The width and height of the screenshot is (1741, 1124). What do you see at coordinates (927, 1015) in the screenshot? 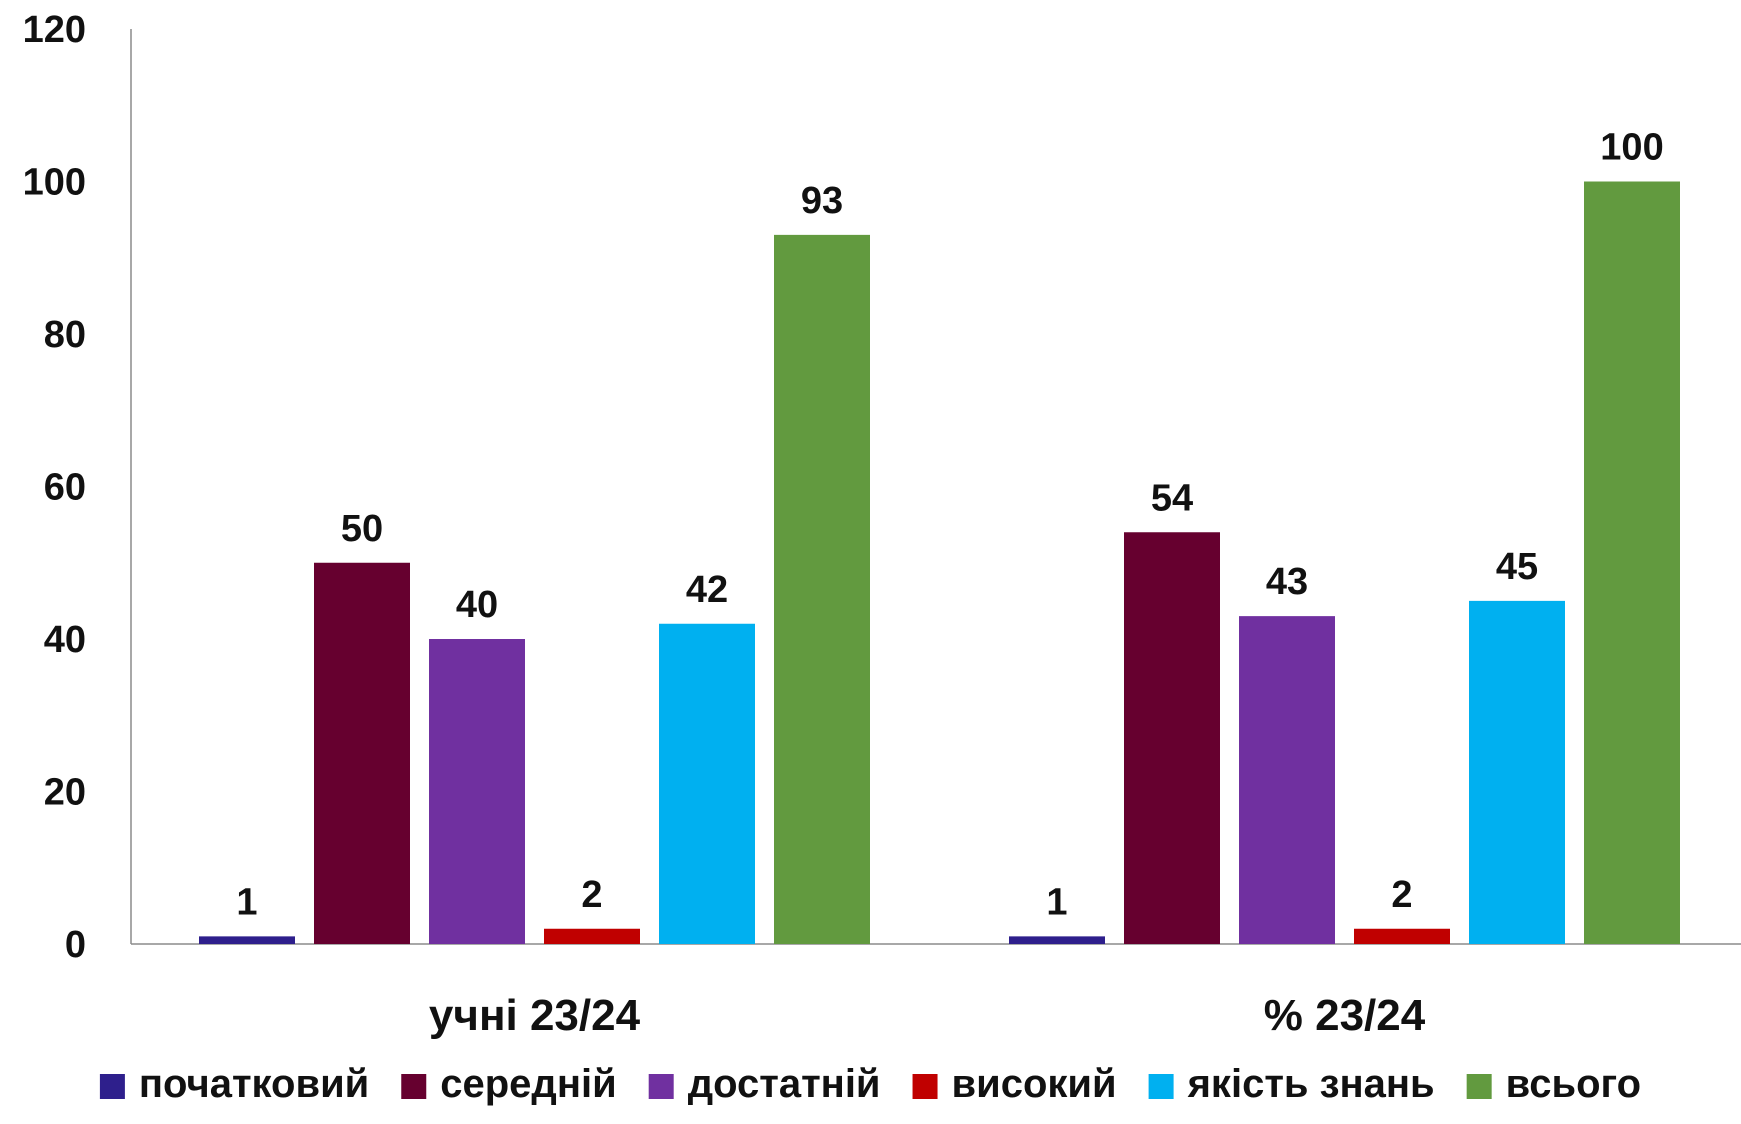
I see `category-label-group: учні 23/24 % 23/24` at bounding box center [927, 1015].